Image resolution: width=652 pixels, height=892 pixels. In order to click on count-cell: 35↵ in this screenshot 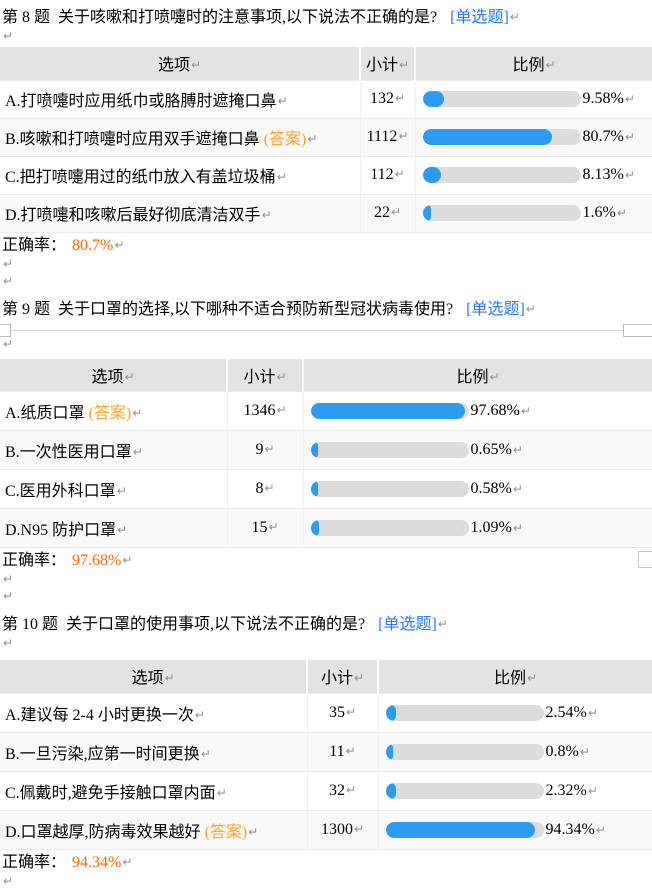, I will do `click(342, 712)`.